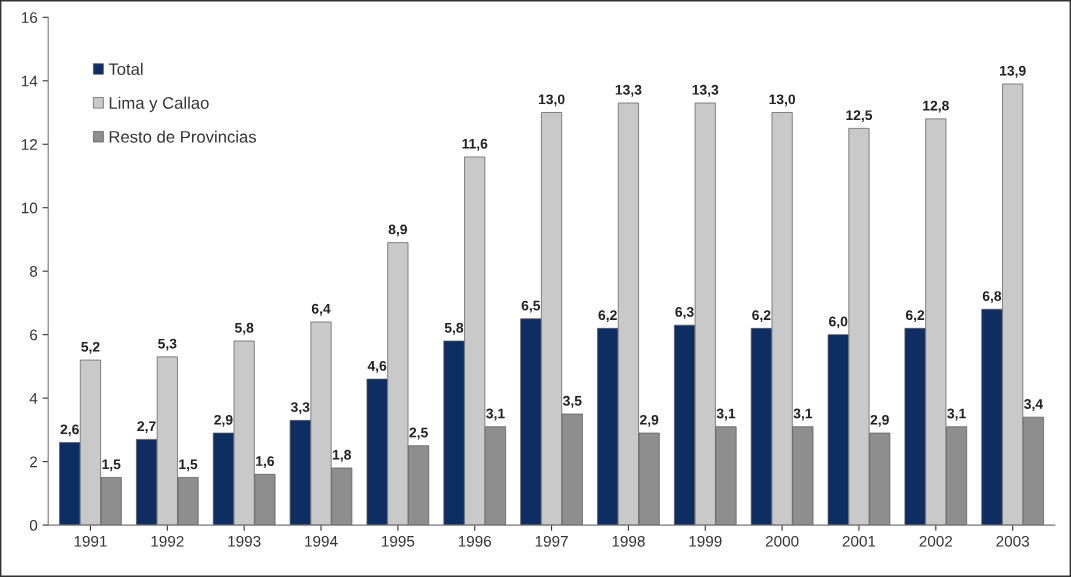 This screenshot has height=577, width=1071. I want to click on data-label: 6,8, so click(992, 297).